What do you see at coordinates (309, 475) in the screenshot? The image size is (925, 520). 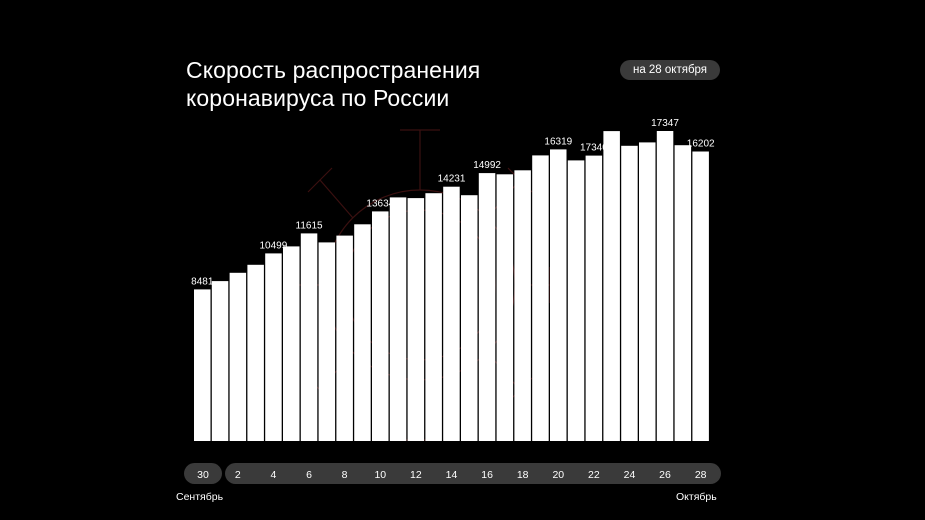 I see `tick-label-6: 6` at bounding box center [309, 475].